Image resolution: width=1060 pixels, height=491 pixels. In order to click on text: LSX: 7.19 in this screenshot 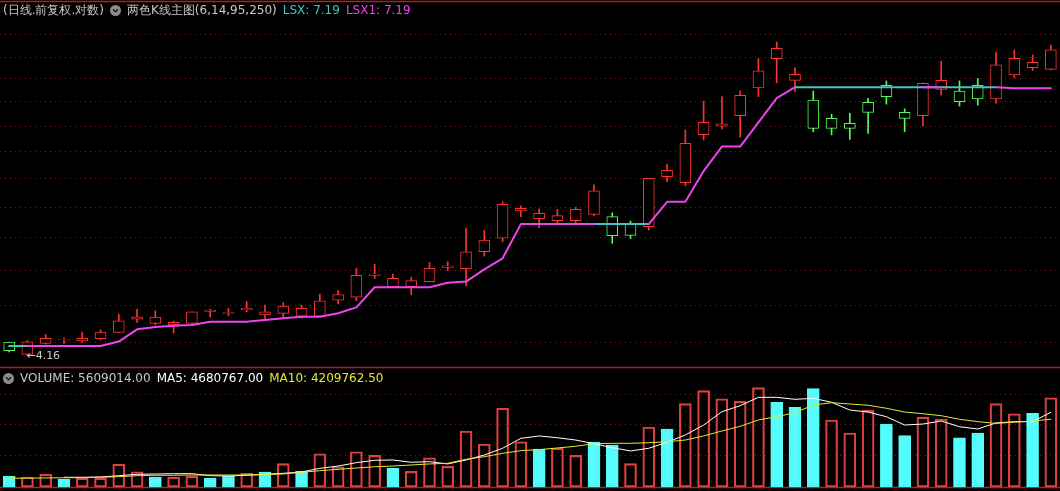, I will do `click(311, 10)`.